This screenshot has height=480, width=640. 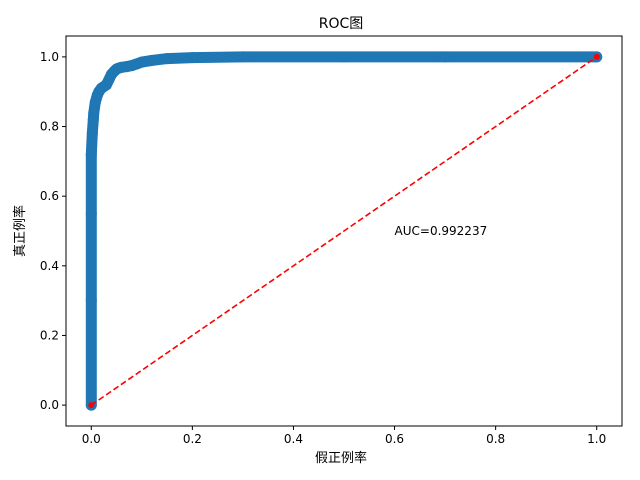 What do you see at coordinates (91, 439) in the screenshot?
I see `x-tick-label: 0.0` at bounding box center [91, 439].